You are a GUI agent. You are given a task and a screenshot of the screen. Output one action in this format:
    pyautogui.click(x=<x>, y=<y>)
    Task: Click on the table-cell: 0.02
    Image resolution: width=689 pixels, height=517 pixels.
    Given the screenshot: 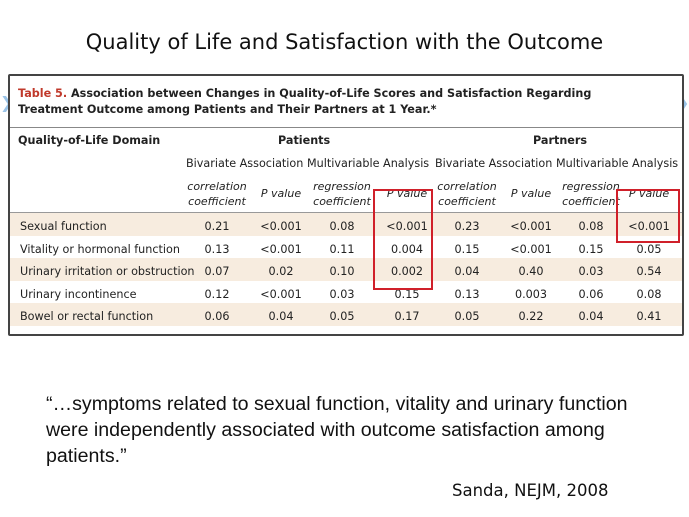 What is the action you would take?
    pyautogui.click(x=281, y=272)
    